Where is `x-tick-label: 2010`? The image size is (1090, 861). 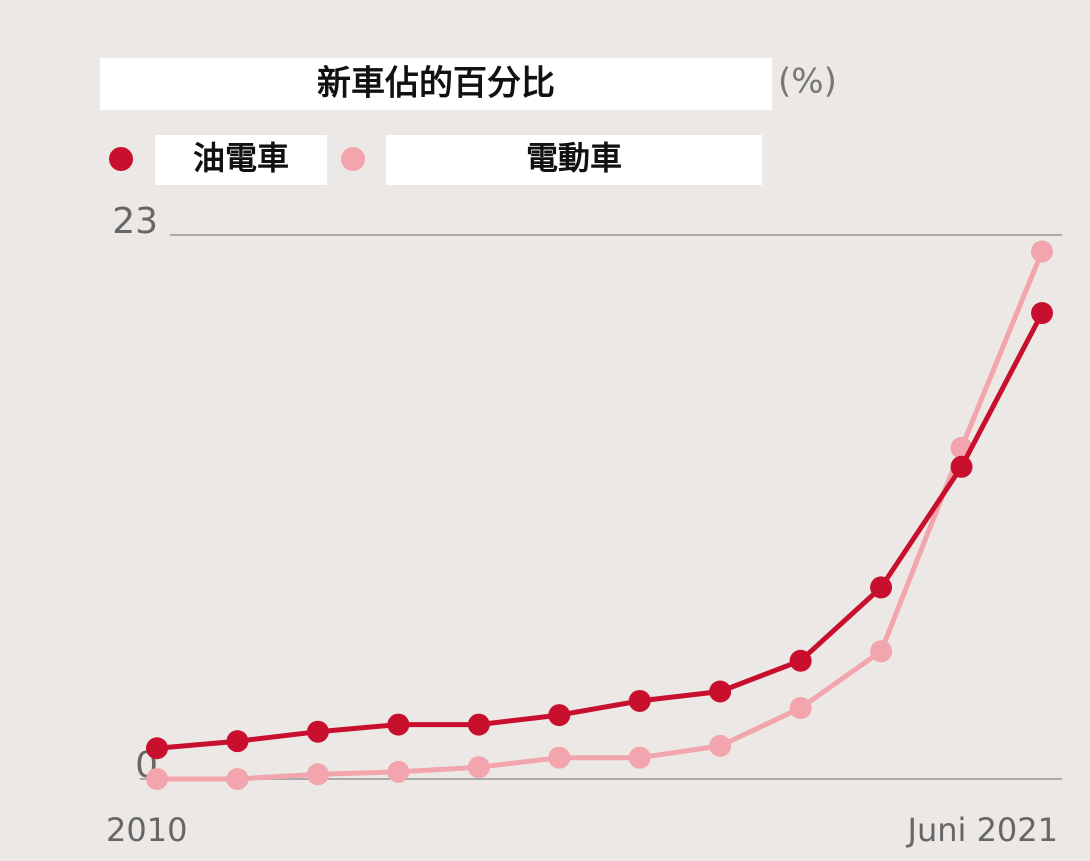
x-tick-label: 2010 is located at coordinates (146, 830).